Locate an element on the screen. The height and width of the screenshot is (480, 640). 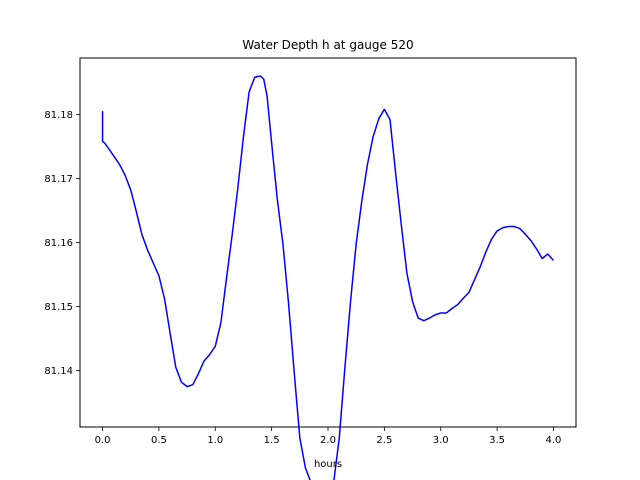
x-tick-label: 2.0 is located at coordinates (328, 440).